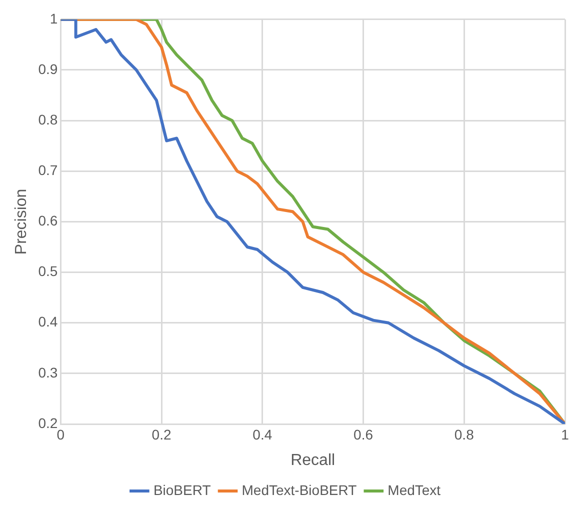  I want to click on x-tick-label: 0.2, so click(162, 434).